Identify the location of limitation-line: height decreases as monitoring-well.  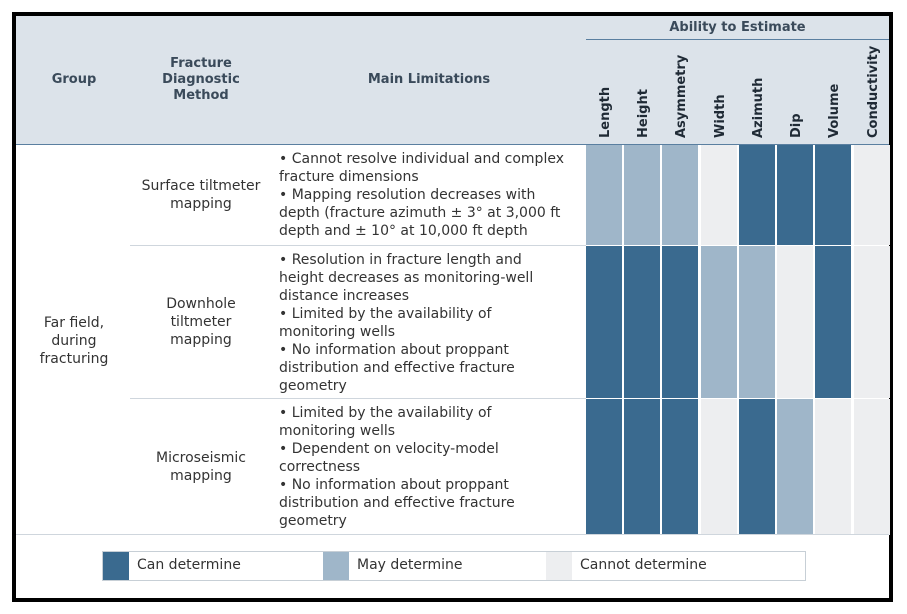
(406, 278).